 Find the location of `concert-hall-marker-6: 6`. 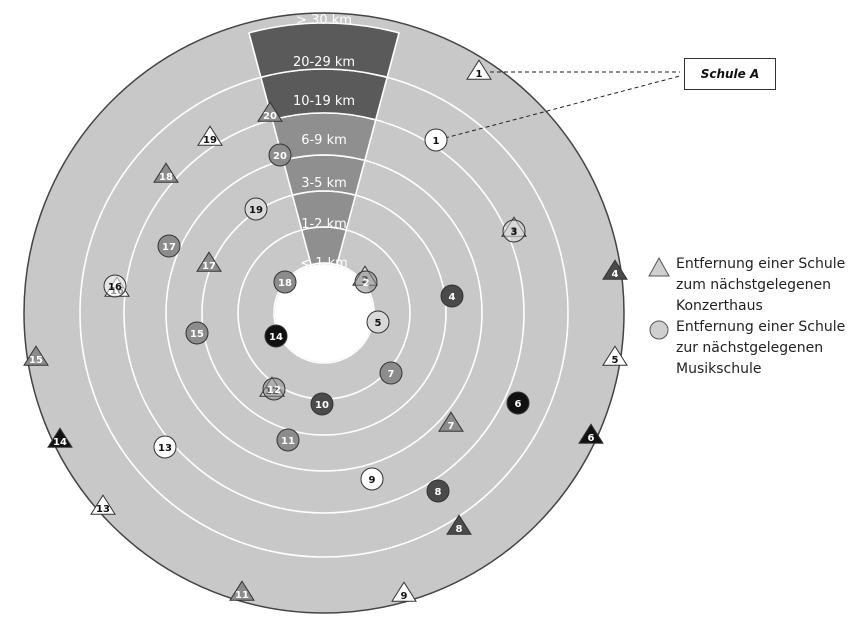

concert-hall-marker-6: 6 is located at coordinates (591, 433).